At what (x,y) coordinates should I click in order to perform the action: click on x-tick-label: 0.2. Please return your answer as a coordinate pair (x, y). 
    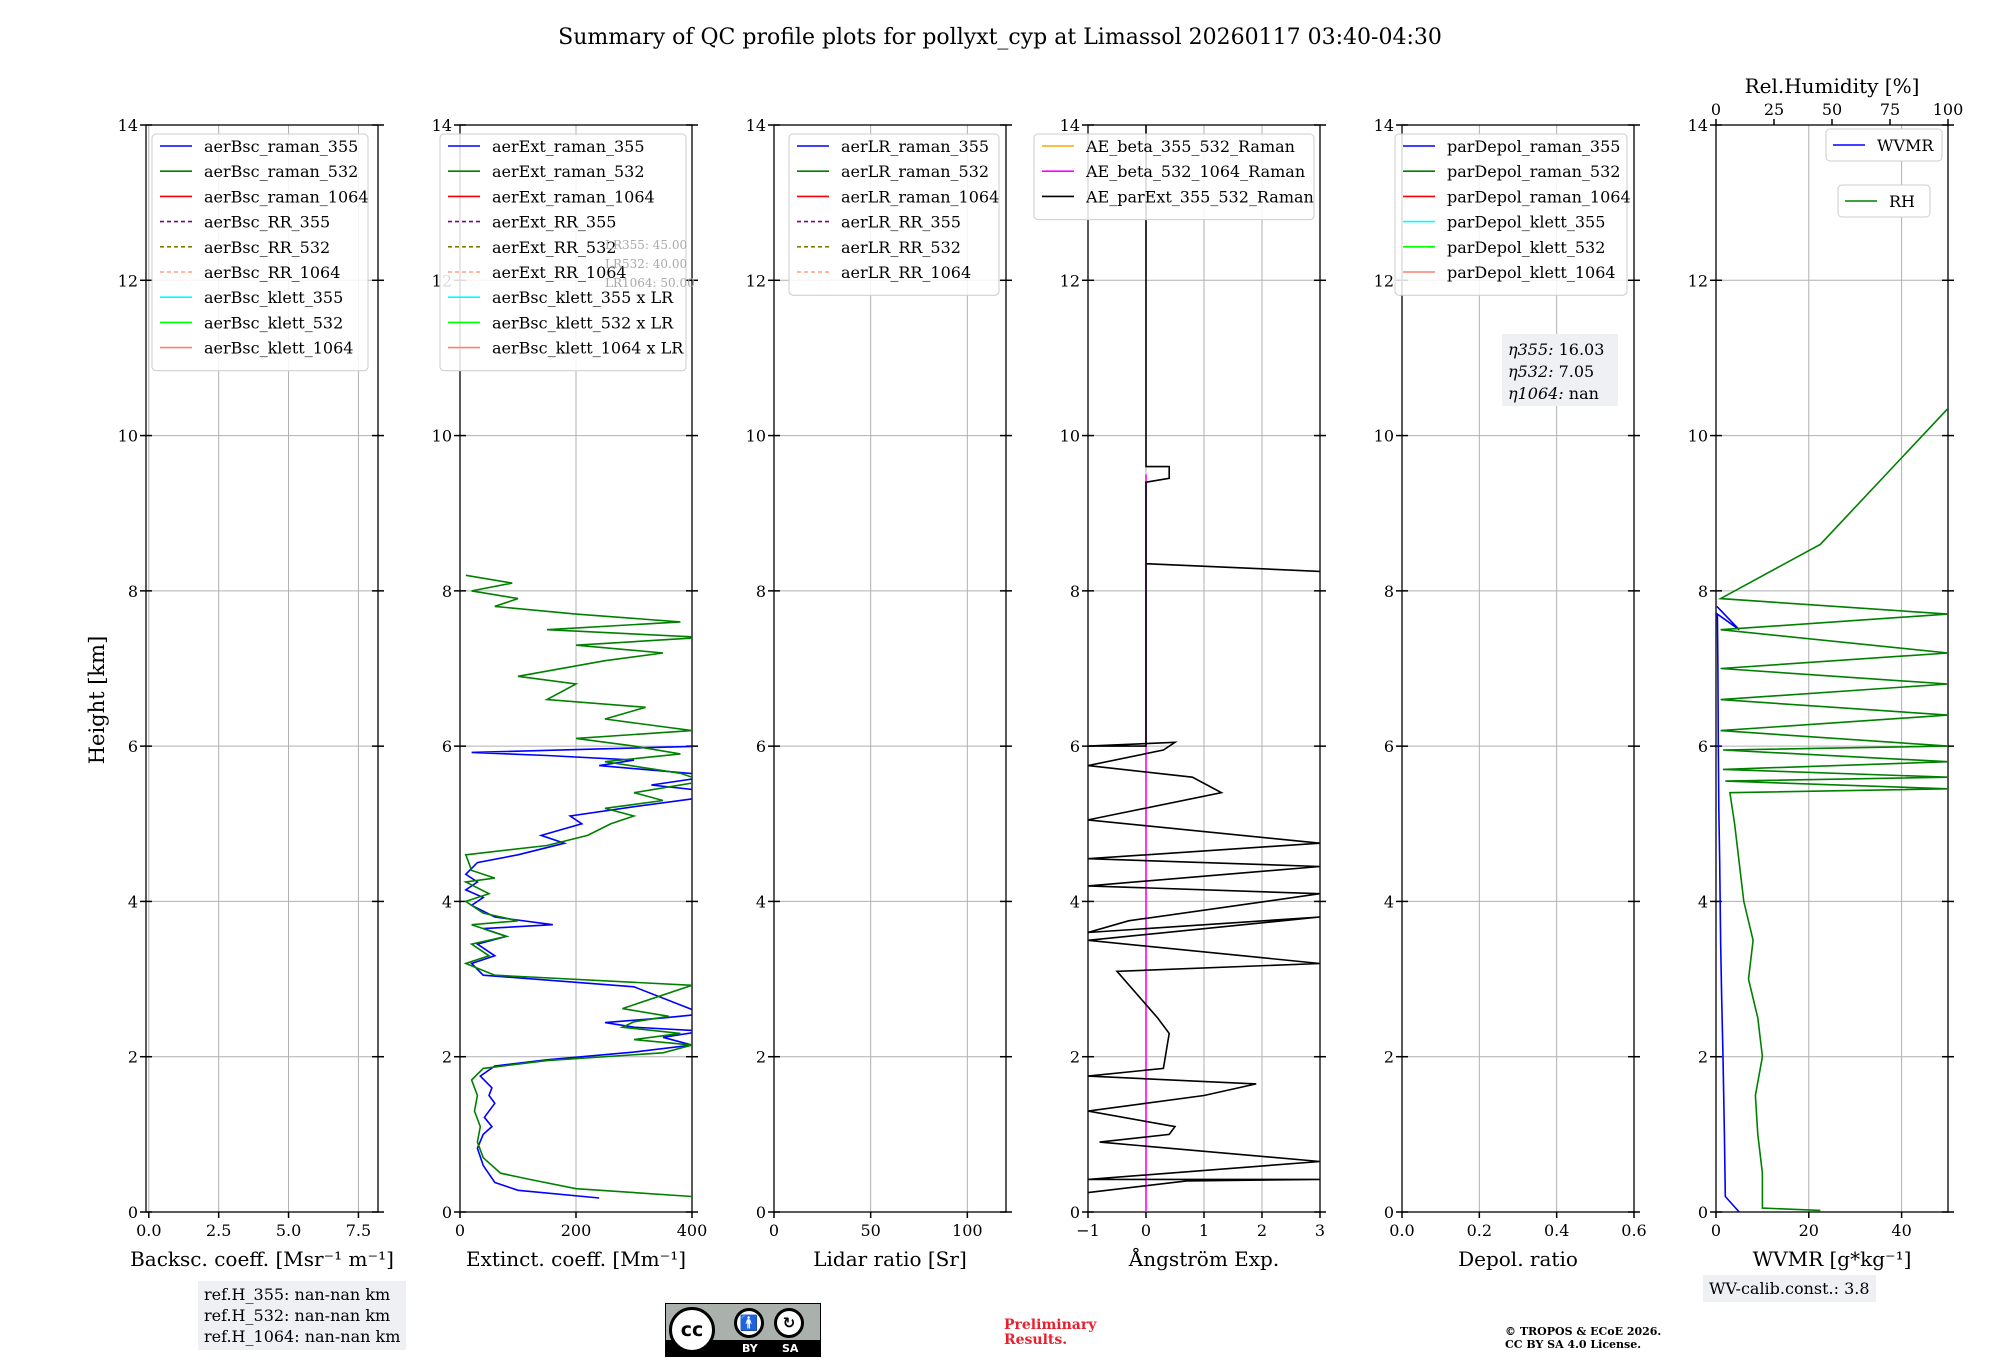
    Looking at the image, I should click on (1479, 1230).